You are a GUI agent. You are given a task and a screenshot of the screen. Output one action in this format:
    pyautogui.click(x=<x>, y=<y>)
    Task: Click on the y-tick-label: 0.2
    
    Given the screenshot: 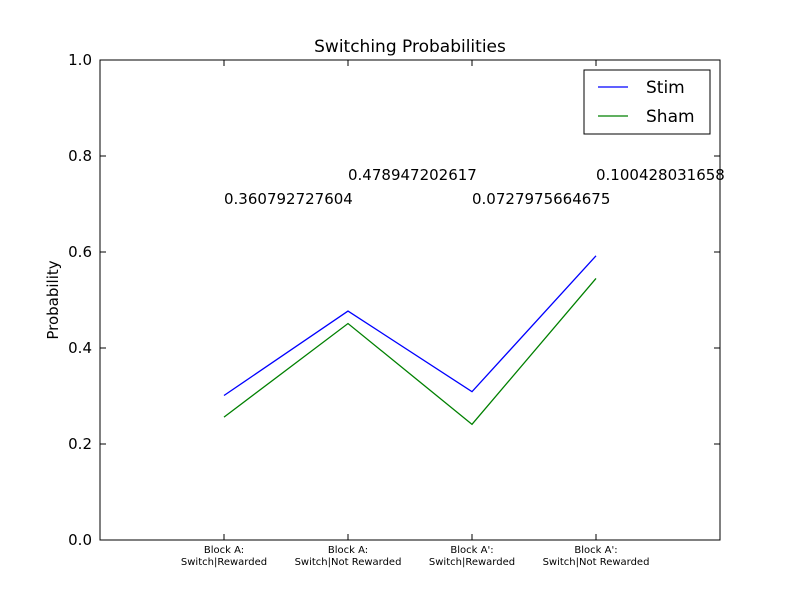 What is the action you would take?
    pyautogui.click(x=80, y=444)
    